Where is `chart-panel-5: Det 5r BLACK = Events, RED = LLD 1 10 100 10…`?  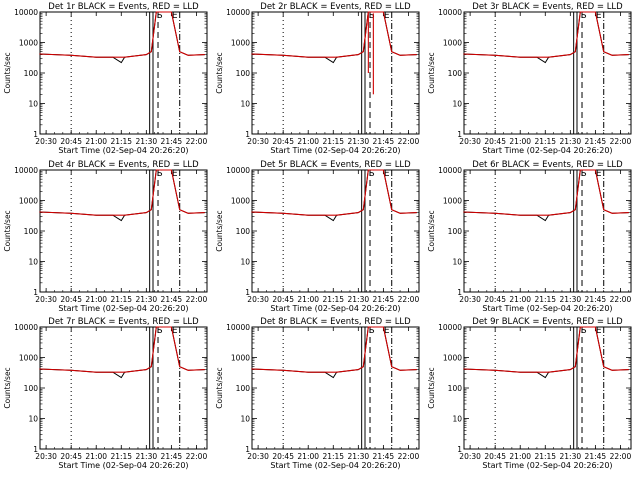
chart-panel-5: Det 5r BLACK = Events, RED = LLD 1 10 100 10… is located at coordinates (317, 236).